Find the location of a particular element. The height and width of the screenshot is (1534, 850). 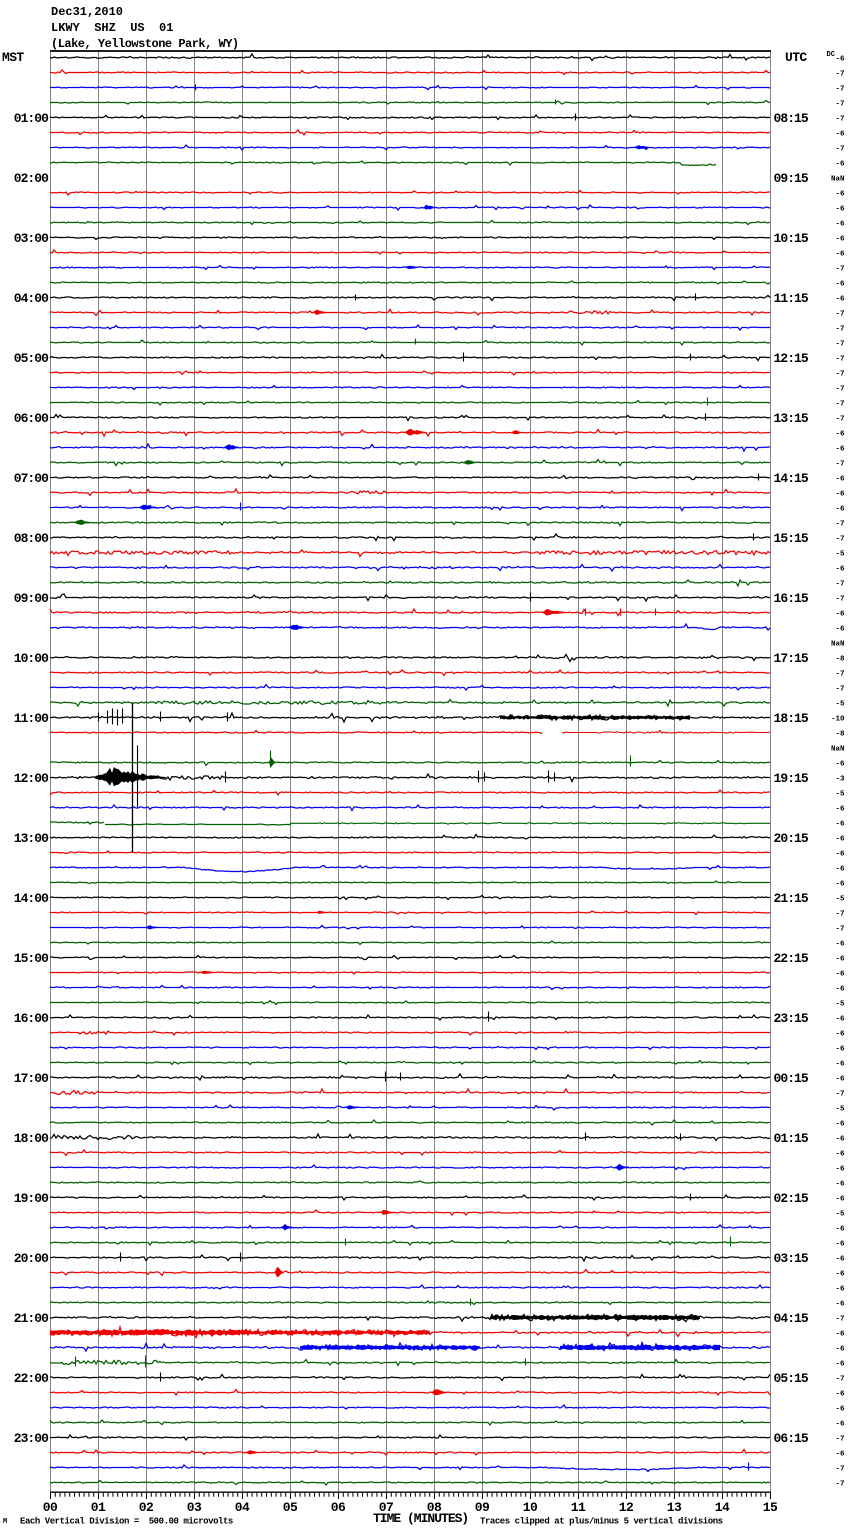

svg-text: 05 is located at coordinates (290, 1507).